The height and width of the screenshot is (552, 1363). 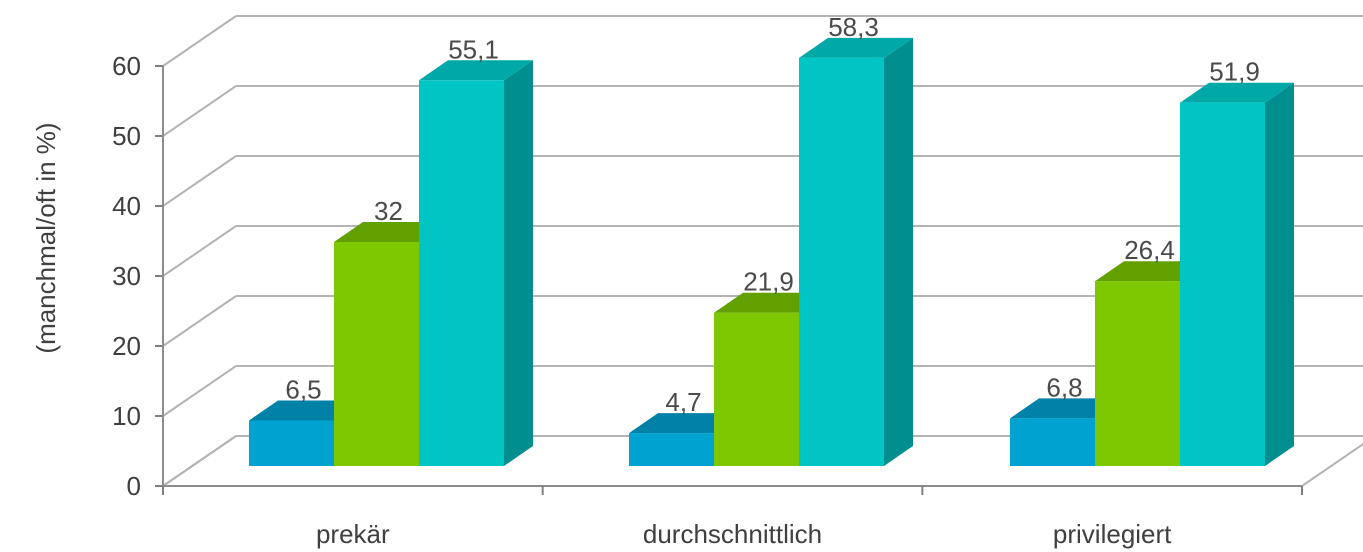 What do you see at coordinates (683, 402) in the screenshot?
I see `data-label: 4,7` at bounding box center [683, 402].